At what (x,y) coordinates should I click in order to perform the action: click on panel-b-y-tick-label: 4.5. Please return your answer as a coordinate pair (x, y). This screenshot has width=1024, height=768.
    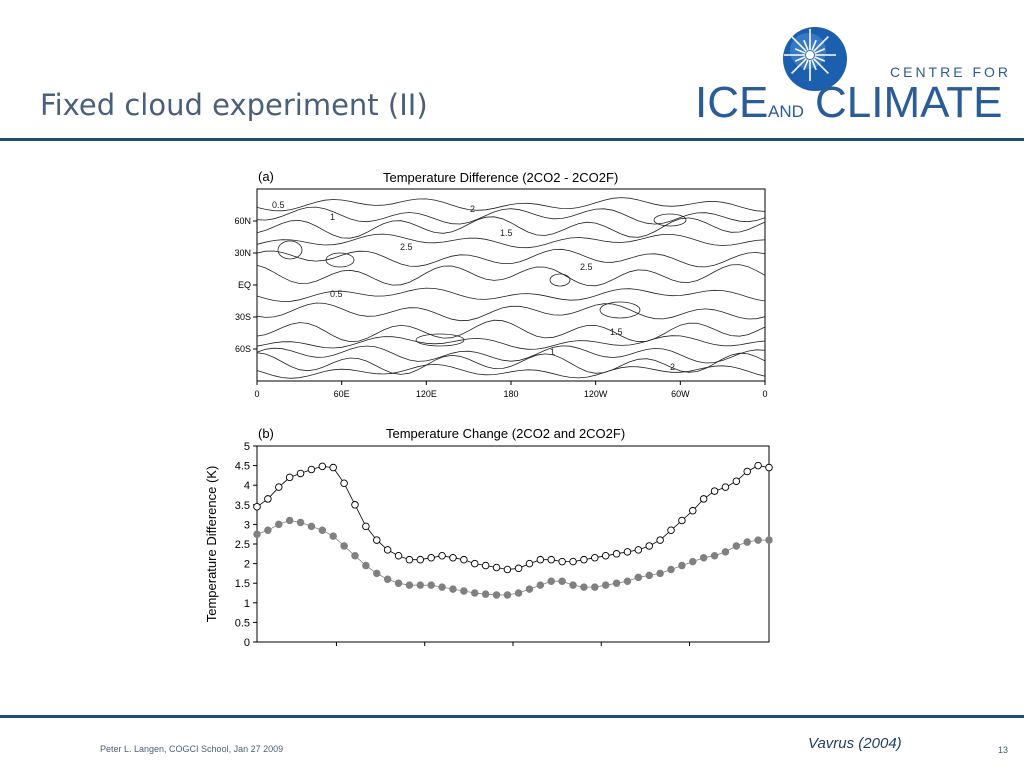
    Looking at the image, I should click on (242, 467).